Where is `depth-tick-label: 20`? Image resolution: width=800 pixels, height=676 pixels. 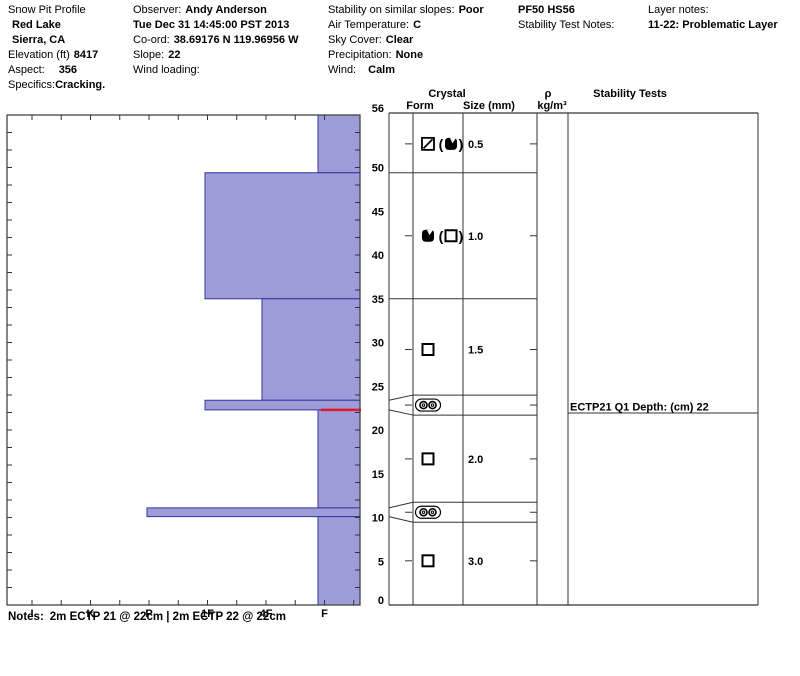 depth-tick-label: 20 is located at coordinates (378, 431).